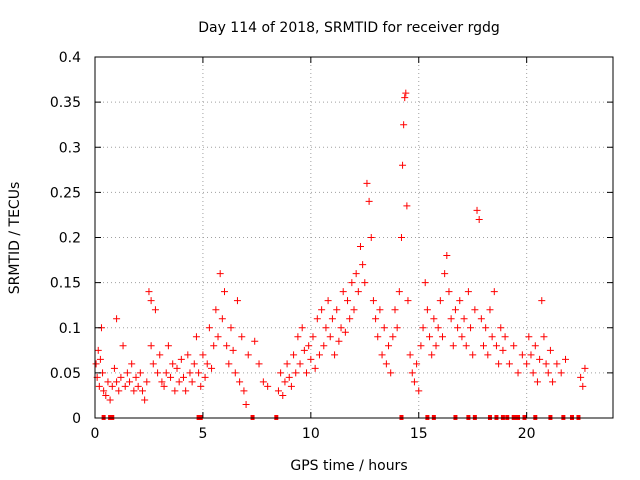  I want to click on x-tick-labels: 0 5 10 15 20, so click(313, 434).